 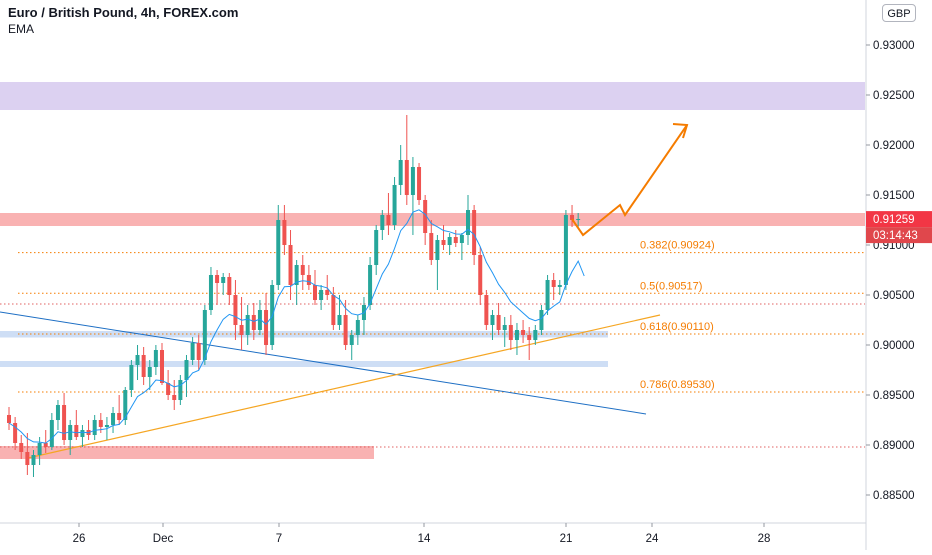 I want to click on currency-button: GBP, so click(x=899, y=13).